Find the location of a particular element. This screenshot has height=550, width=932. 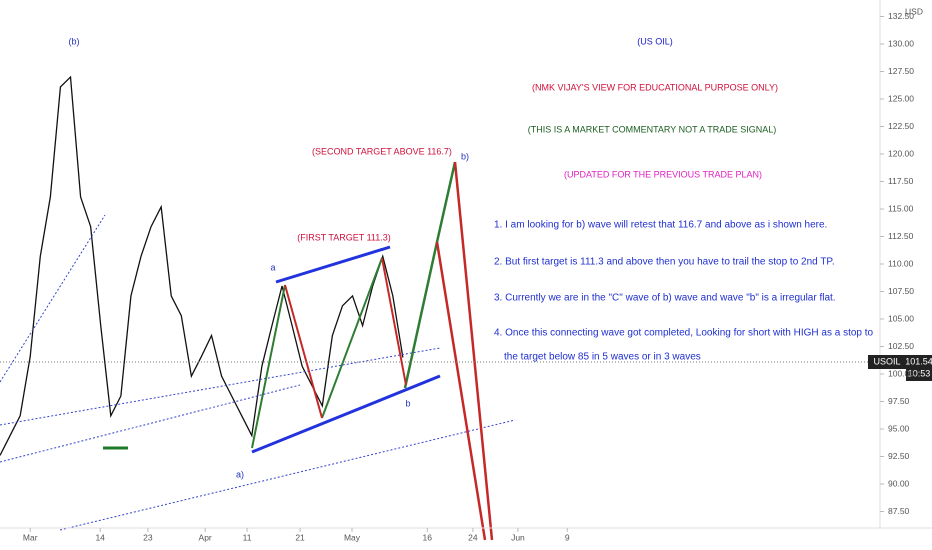

y-tick-label: 102.50 is located at coordinates (901, 346).